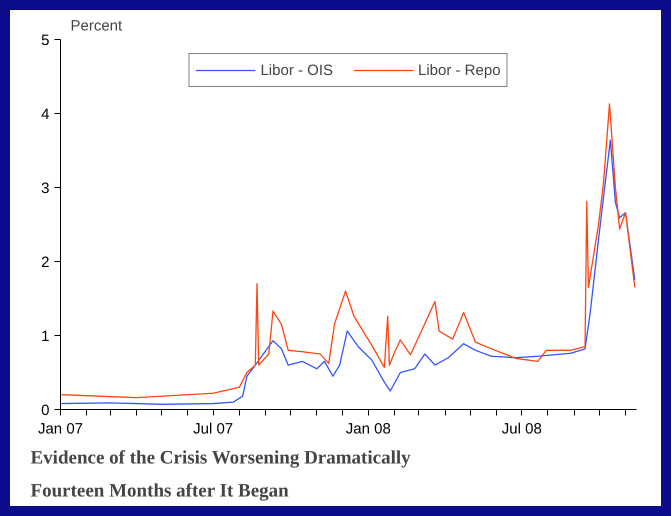 This screenshot has width=671, height=516. Describe the element at coordinates (213, 429) in the screenshot. I see `x-tick-label: Jul 07` at that location.